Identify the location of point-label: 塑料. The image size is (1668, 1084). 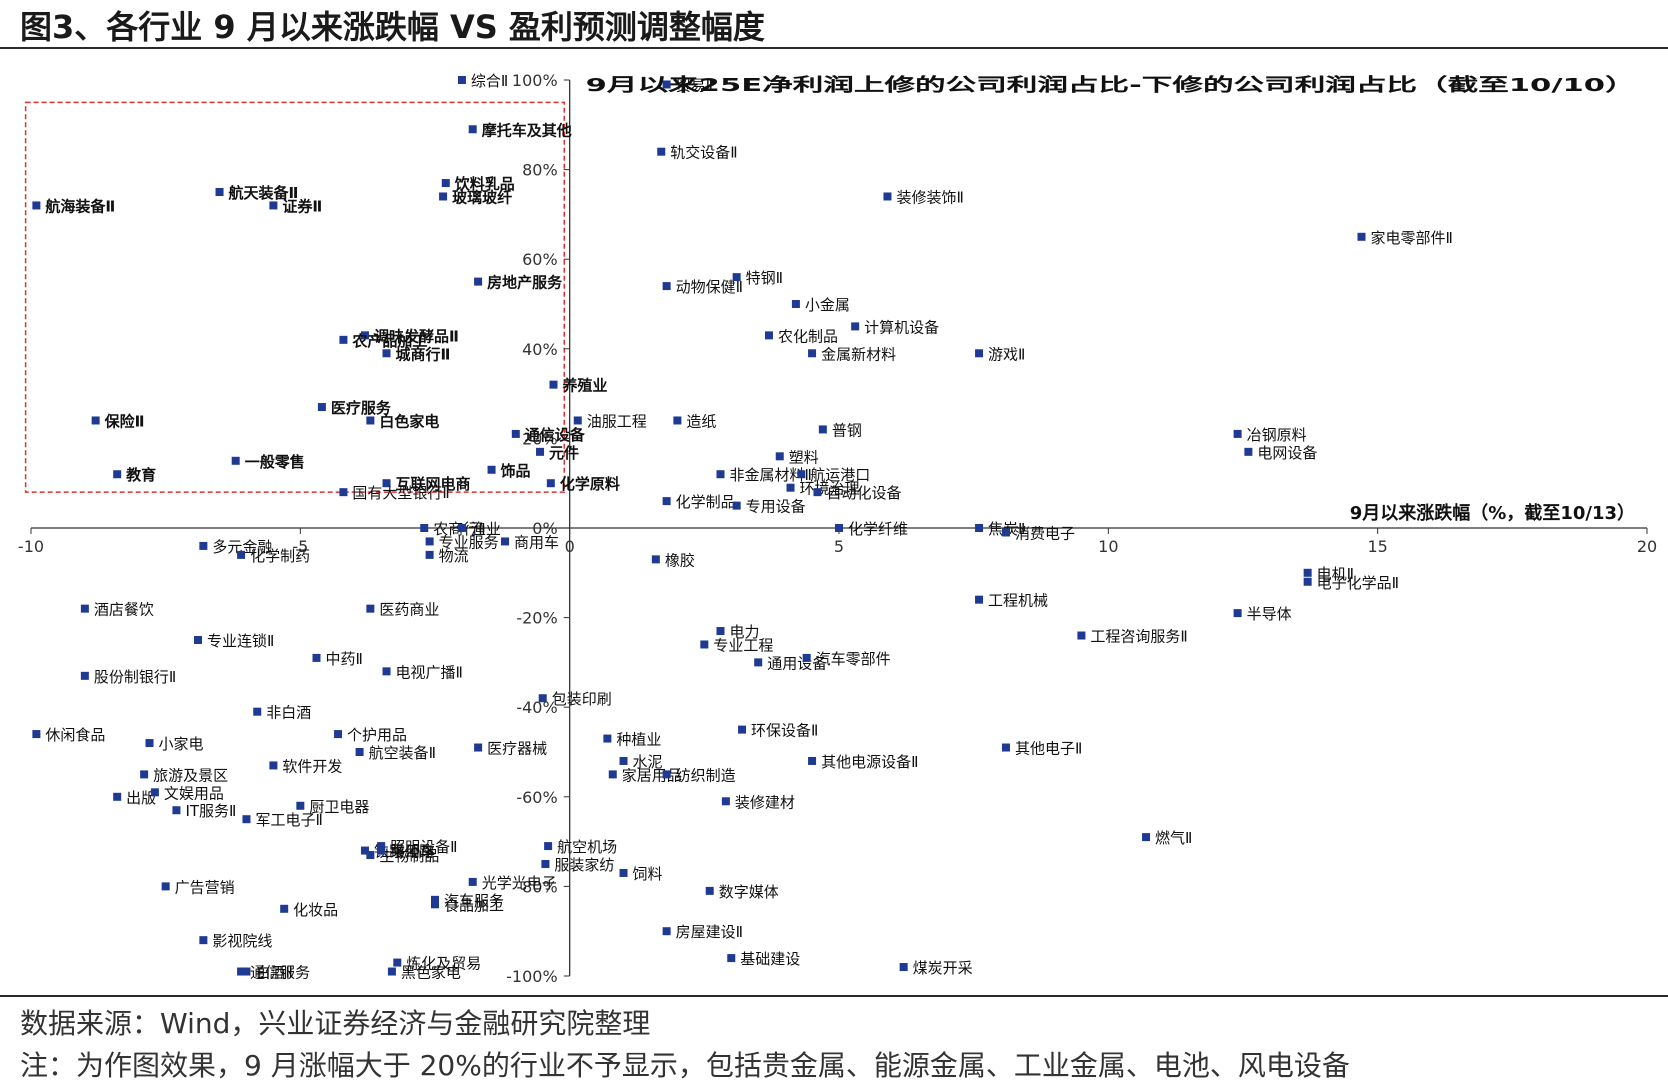
(804, 457).